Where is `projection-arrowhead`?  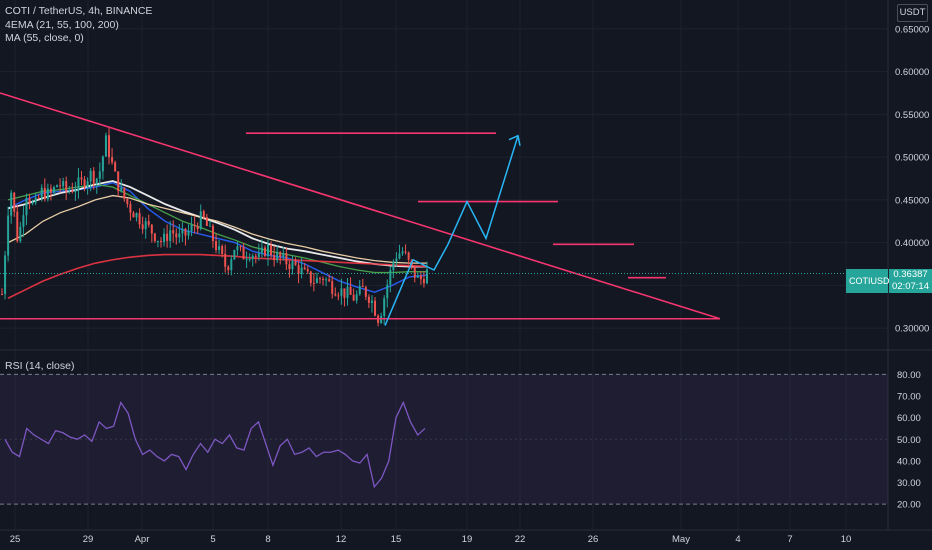
projection-arrowhead is located at coordinates (514, 140).